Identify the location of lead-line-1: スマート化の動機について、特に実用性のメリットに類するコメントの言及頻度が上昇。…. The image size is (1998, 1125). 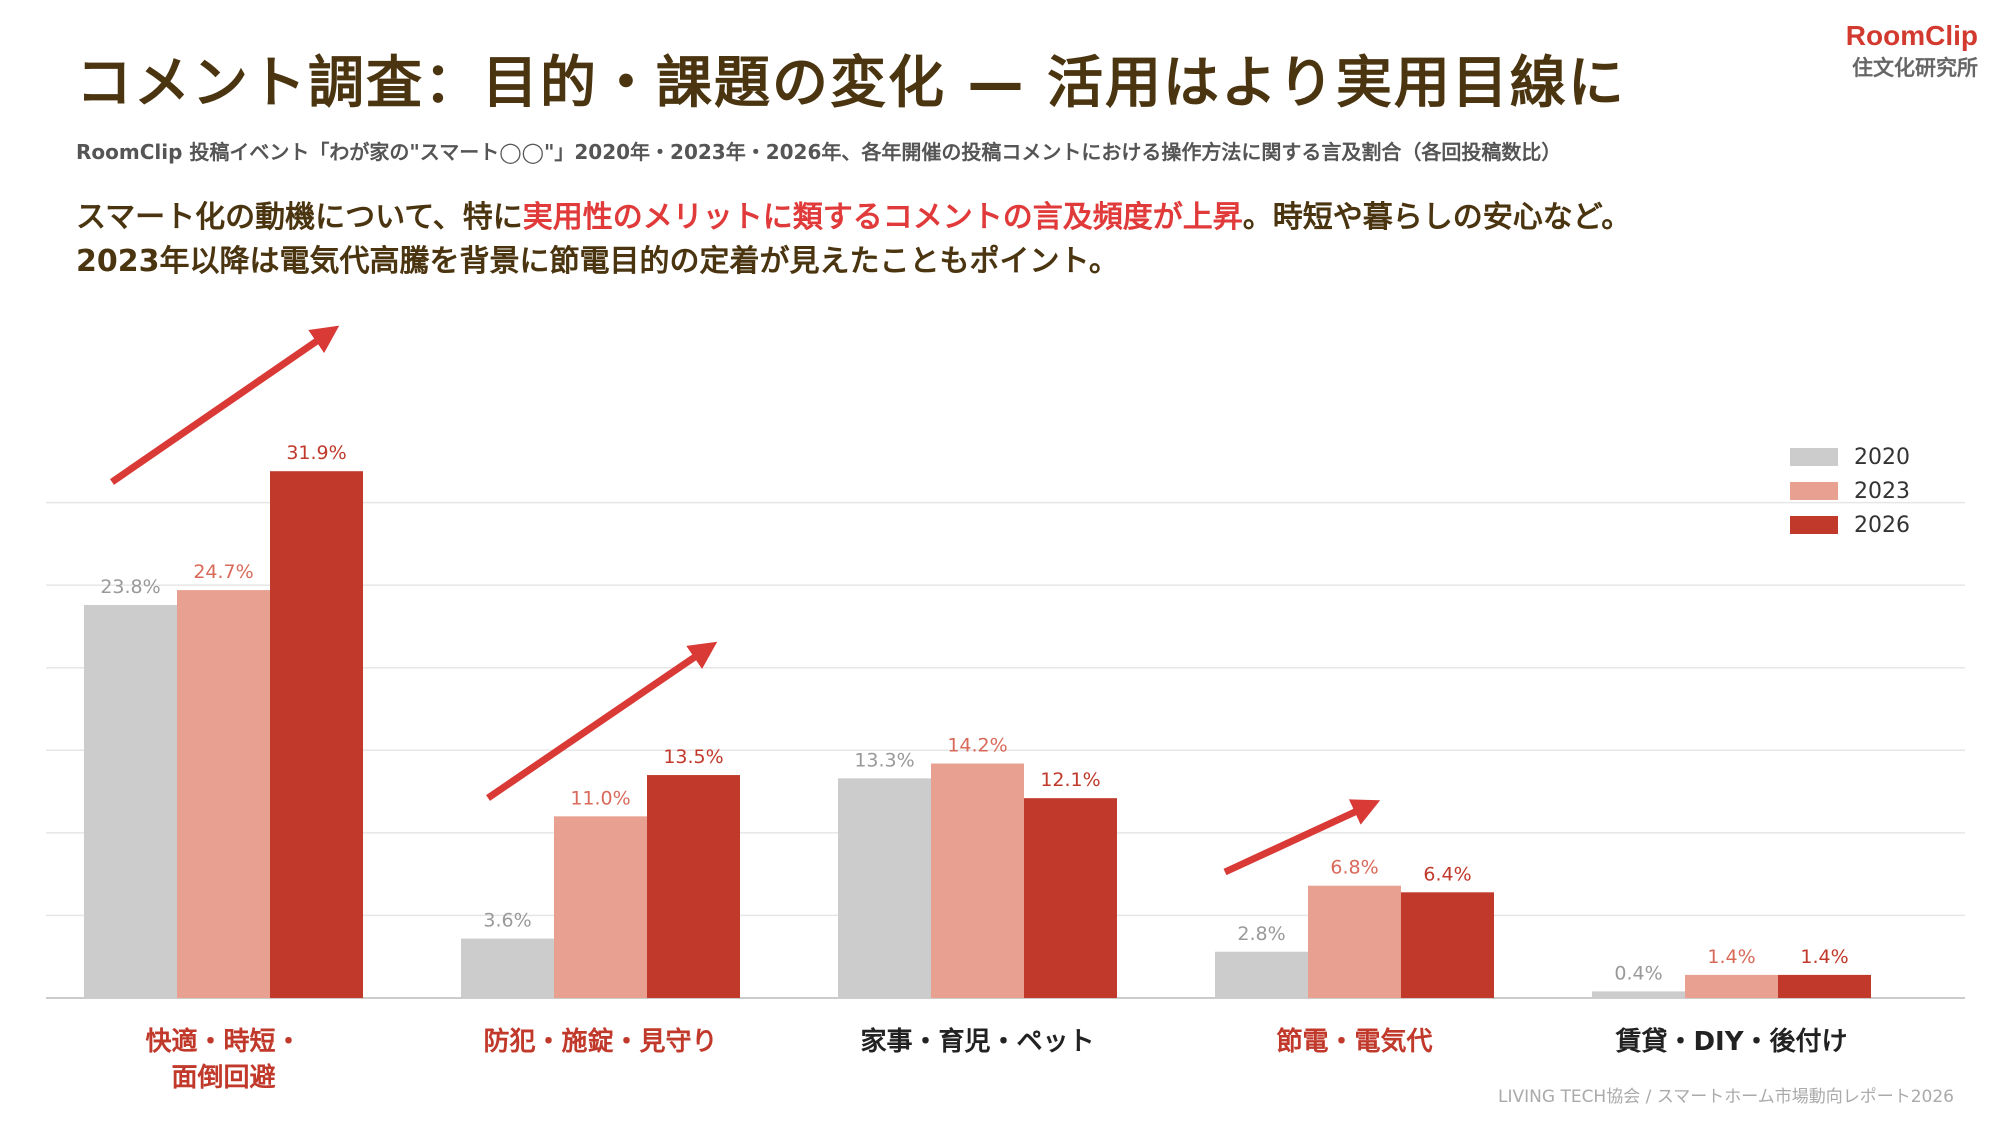
(853, 218).